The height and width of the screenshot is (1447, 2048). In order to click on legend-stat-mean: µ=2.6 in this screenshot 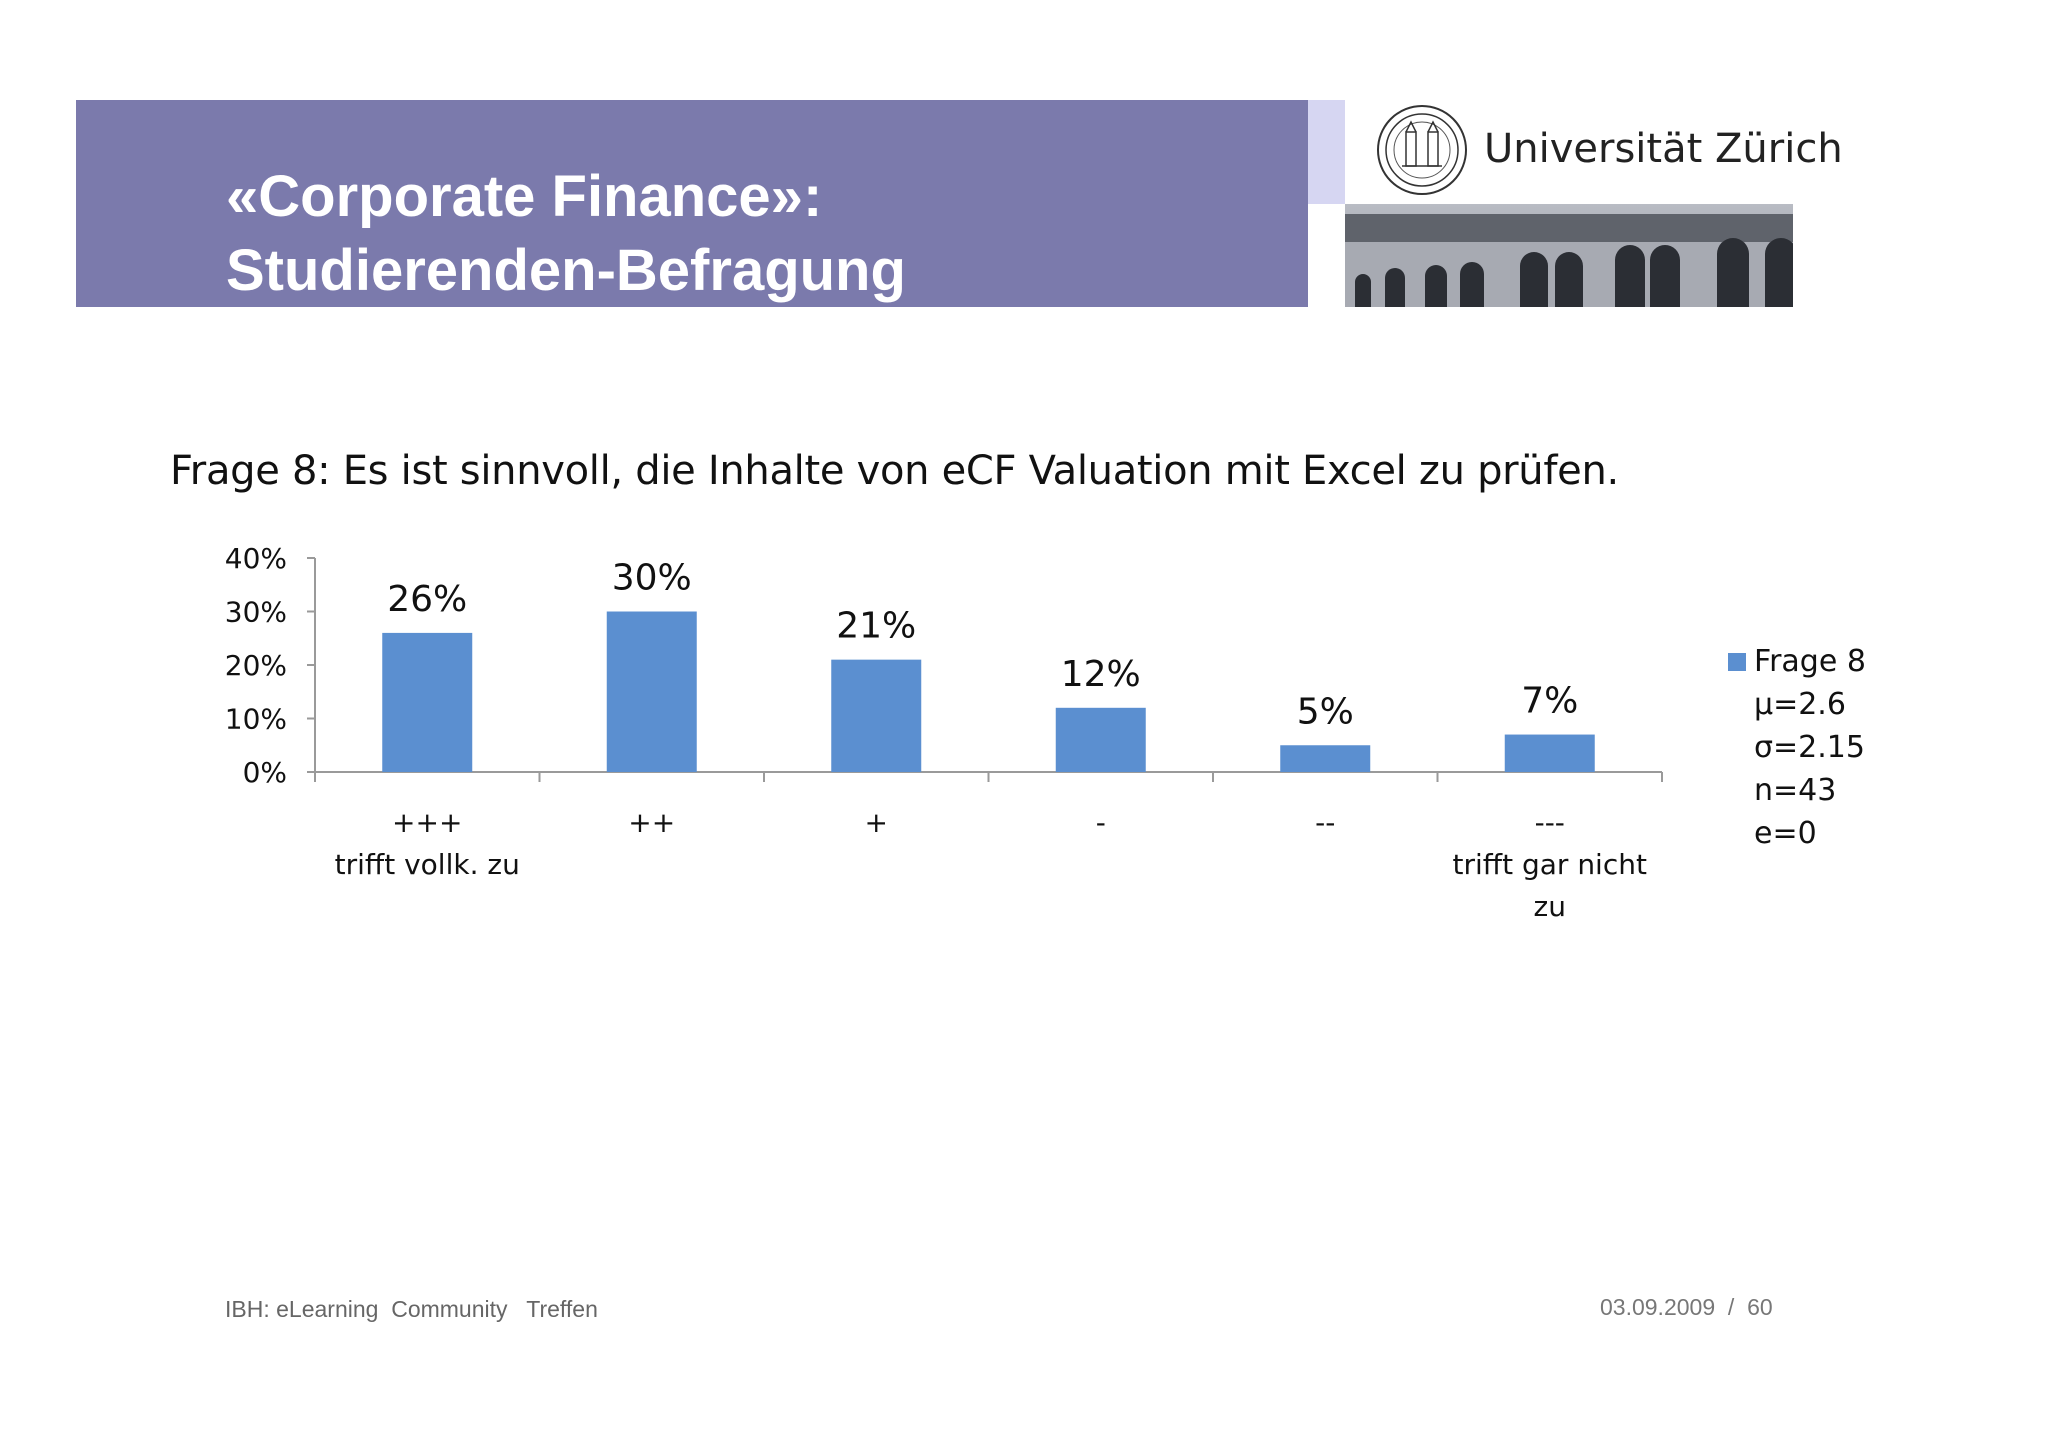, I will do `click(1800, 704)`.